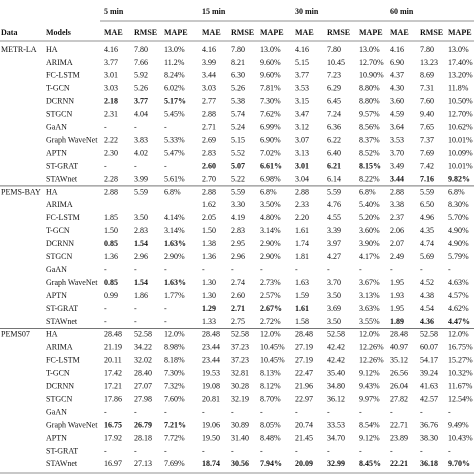 Image resolution: width=474 pixels, height=476 pixels. What do you see at coordinates (427, 256) in the screenshot?
I see `cell: 5.69` at bounding box center [427, 256].